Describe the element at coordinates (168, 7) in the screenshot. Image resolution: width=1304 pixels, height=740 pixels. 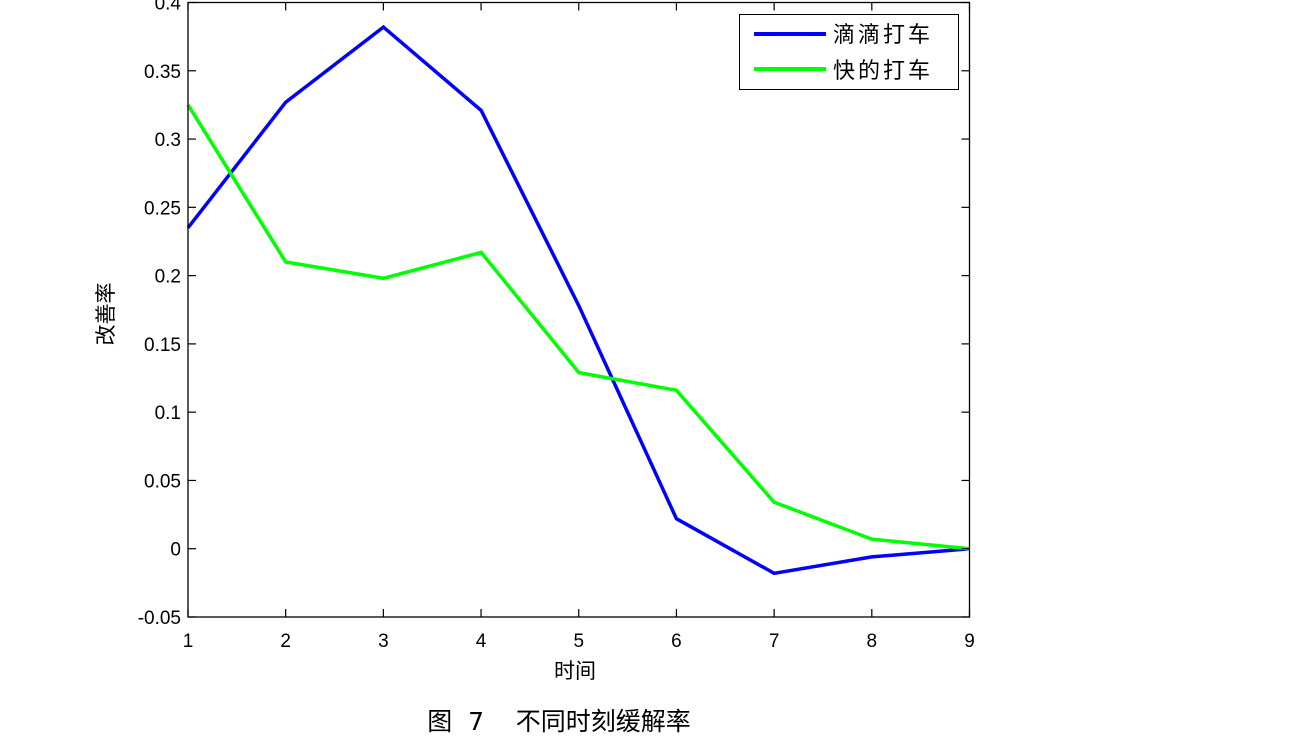
I see `y-tick-label: 0.4` at that location.